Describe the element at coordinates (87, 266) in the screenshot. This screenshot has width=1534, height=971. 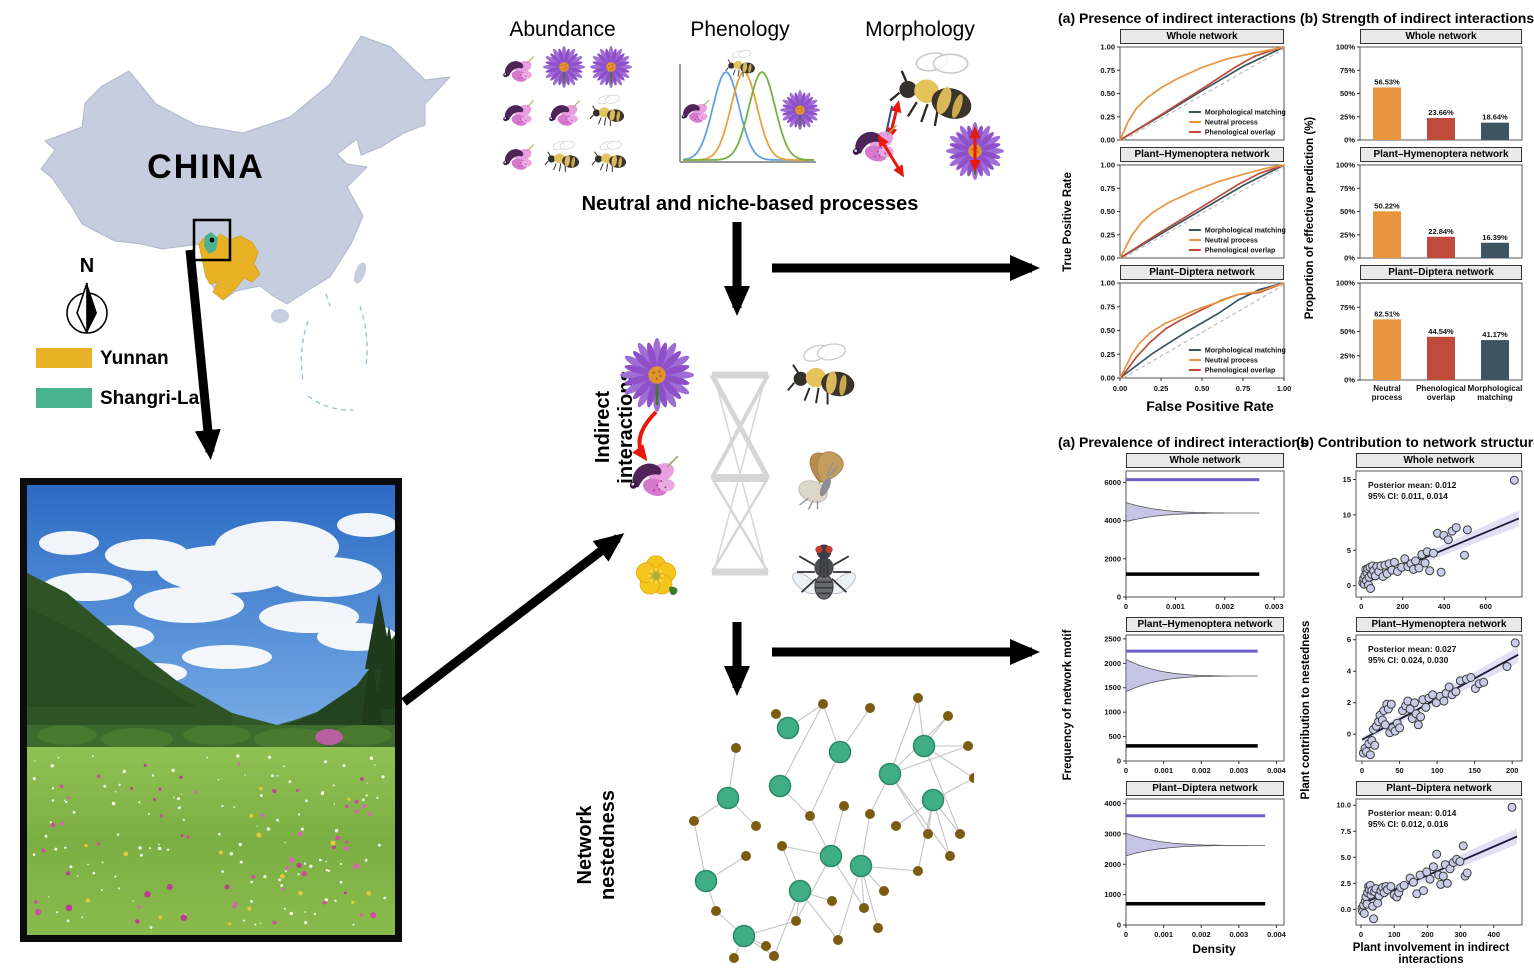
I see `svg-text: N` at that location.